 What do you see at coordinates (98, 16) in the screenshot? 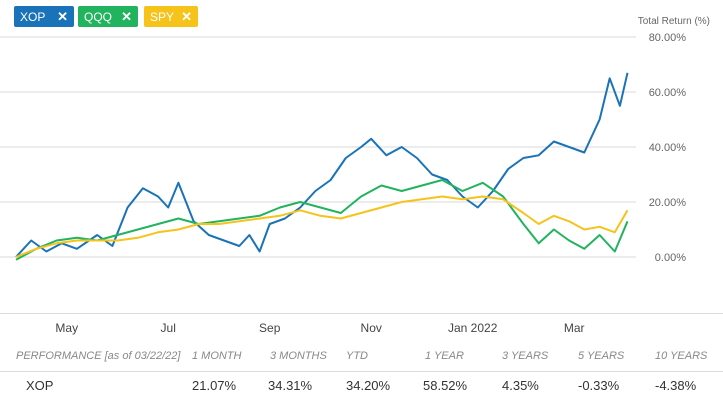
I see `legend-chip-label: QQQ` at bounding box center [98, 16].